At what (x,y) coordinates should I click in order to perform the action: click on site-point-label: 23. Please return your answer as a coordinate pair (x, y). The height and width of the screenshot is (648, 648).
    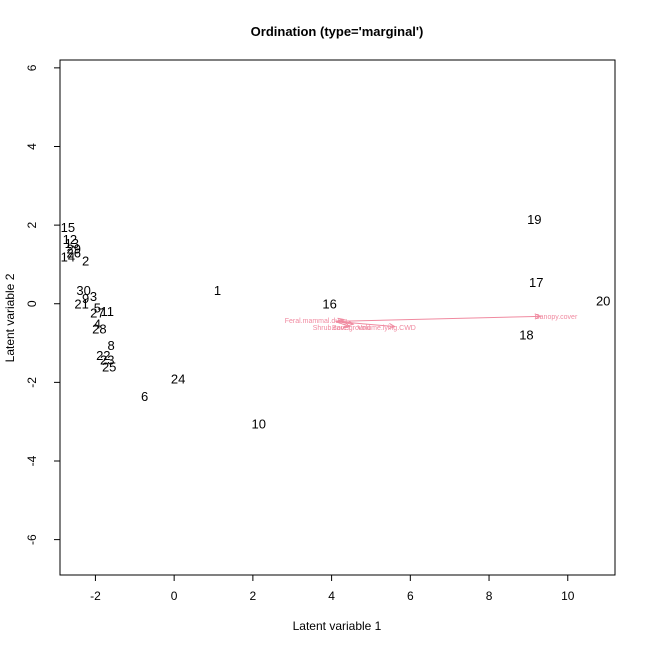
    Looking at the image, I should click on (107, 360).